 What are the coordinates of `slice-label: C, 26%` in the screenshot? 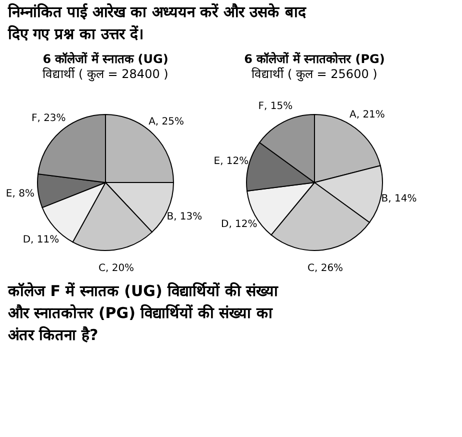 It's located at (325, 268).